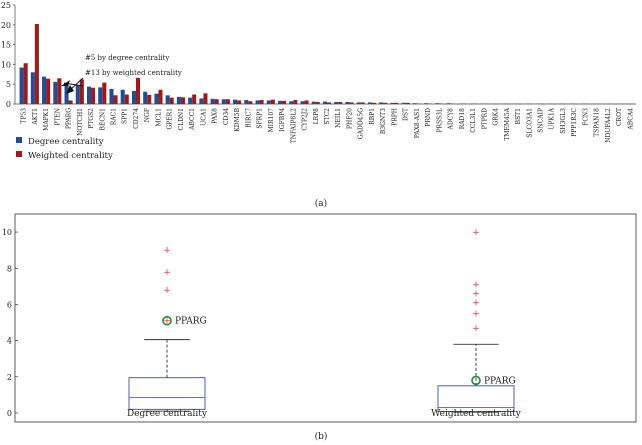  Describe the element at coordinates (394, 117) in the screenshot. I see `x-tick-label: PRPH` at that location.